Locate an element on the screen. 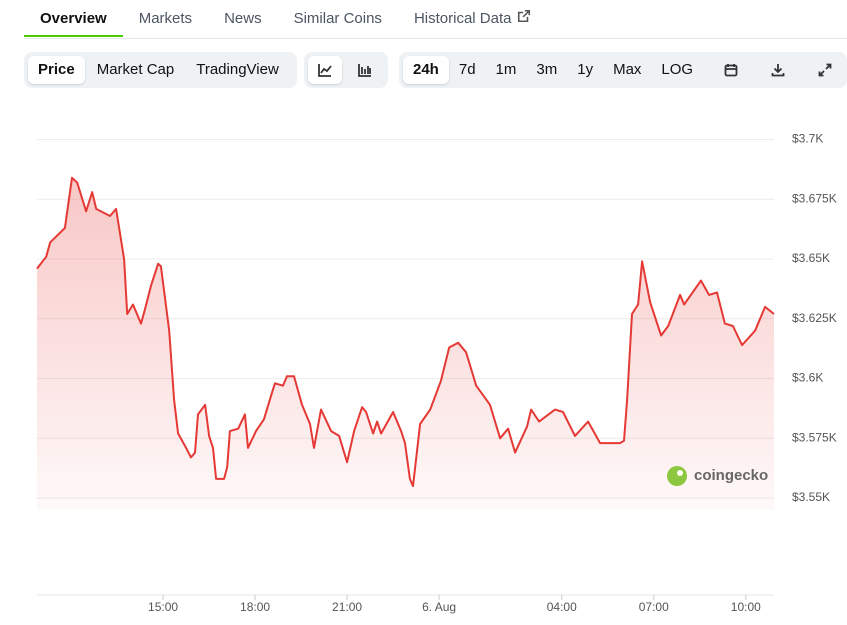  fullscreen-button is located at coordinates (824, 70).